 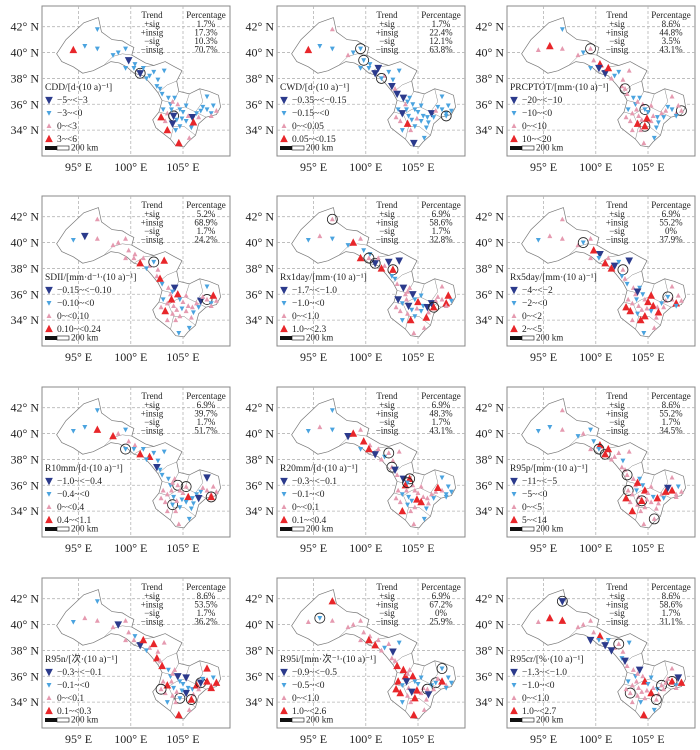 What do you see at coordinates (144, 87) in the screenshot?
I see `stations` at bounding box center [144, 87].